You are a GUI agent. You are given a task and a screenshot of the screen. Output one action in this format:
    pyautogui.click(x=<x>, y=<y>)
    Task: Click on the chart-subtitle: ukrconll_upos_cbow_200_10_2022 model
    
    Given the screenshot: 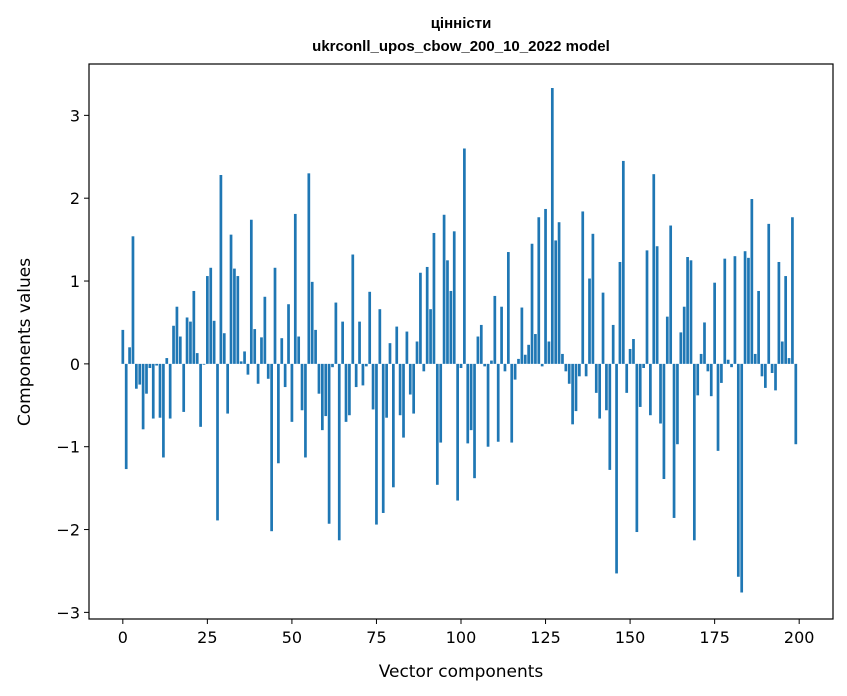 What is the action you would take?
    pyautogui.click(x=461, y=46)
    